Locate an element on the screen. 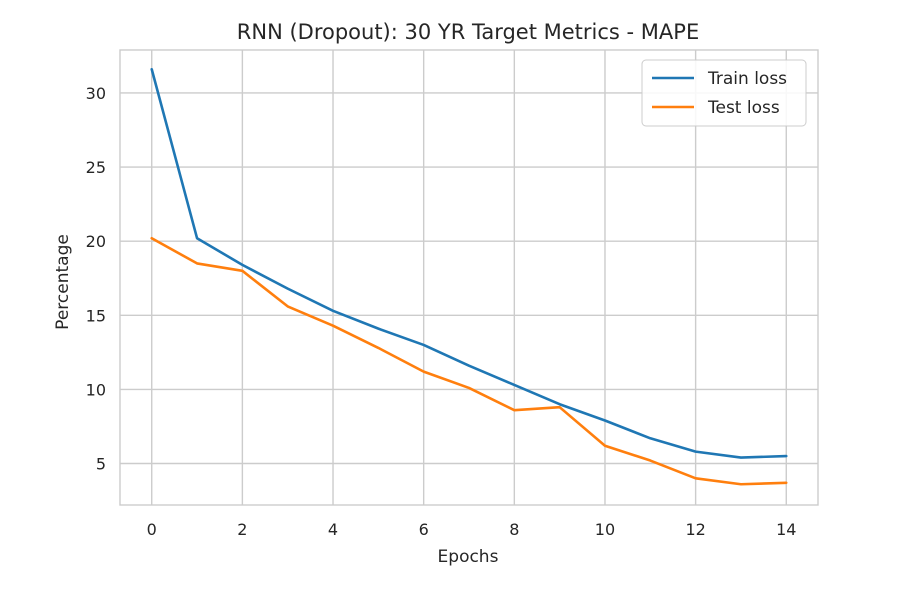 Image resolution: width=920 pixels, height=604 pixels. y-axis-label: Percentage is located at coordinates (63, 282).